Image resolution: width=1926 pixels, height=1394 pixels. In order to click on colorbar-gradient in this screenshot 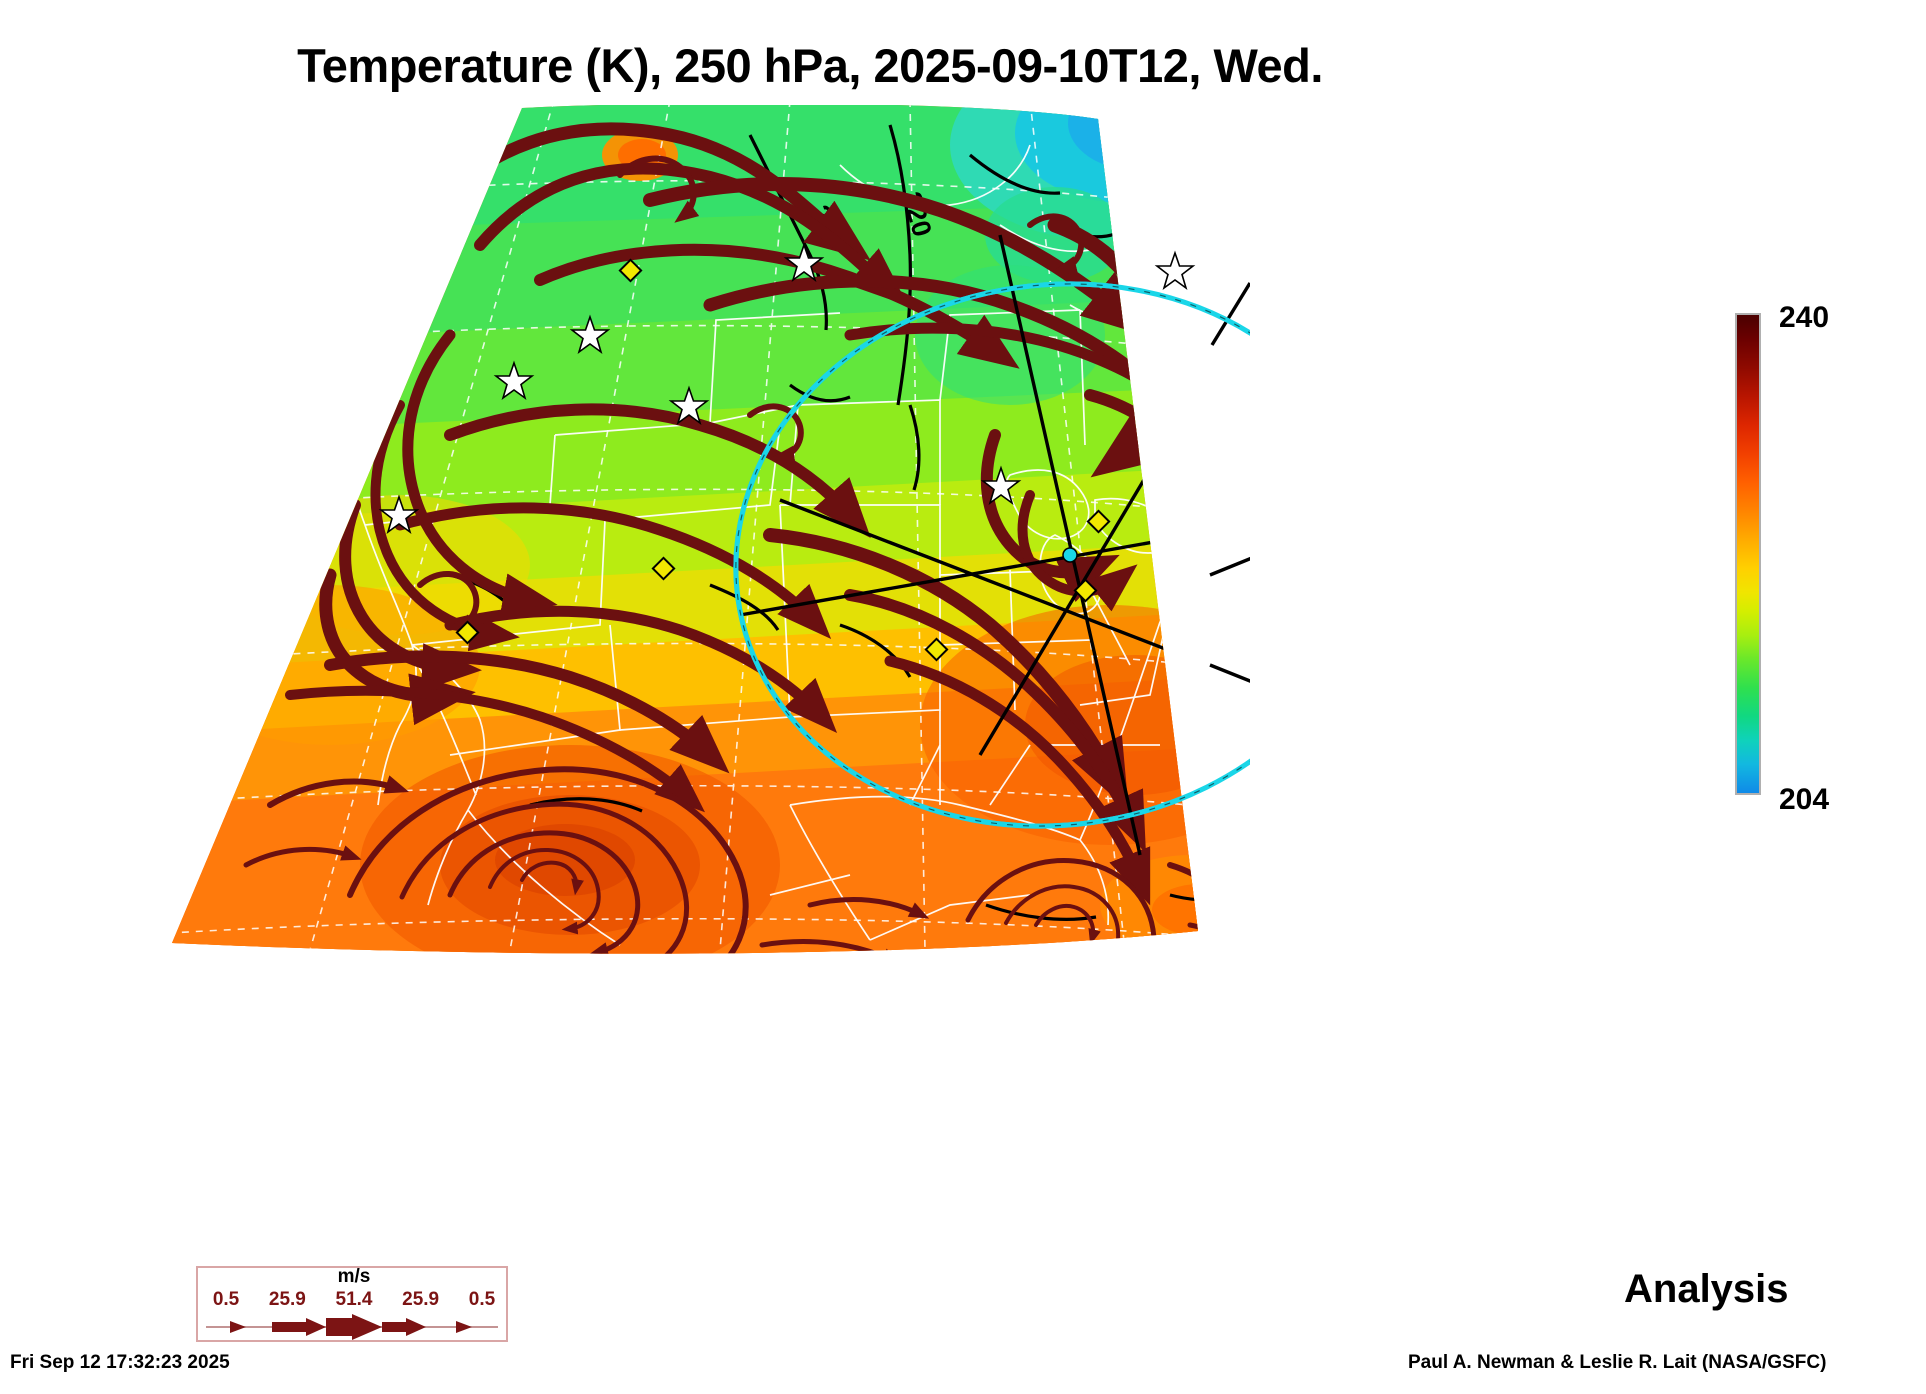, I will do `click(1748, 554)`.